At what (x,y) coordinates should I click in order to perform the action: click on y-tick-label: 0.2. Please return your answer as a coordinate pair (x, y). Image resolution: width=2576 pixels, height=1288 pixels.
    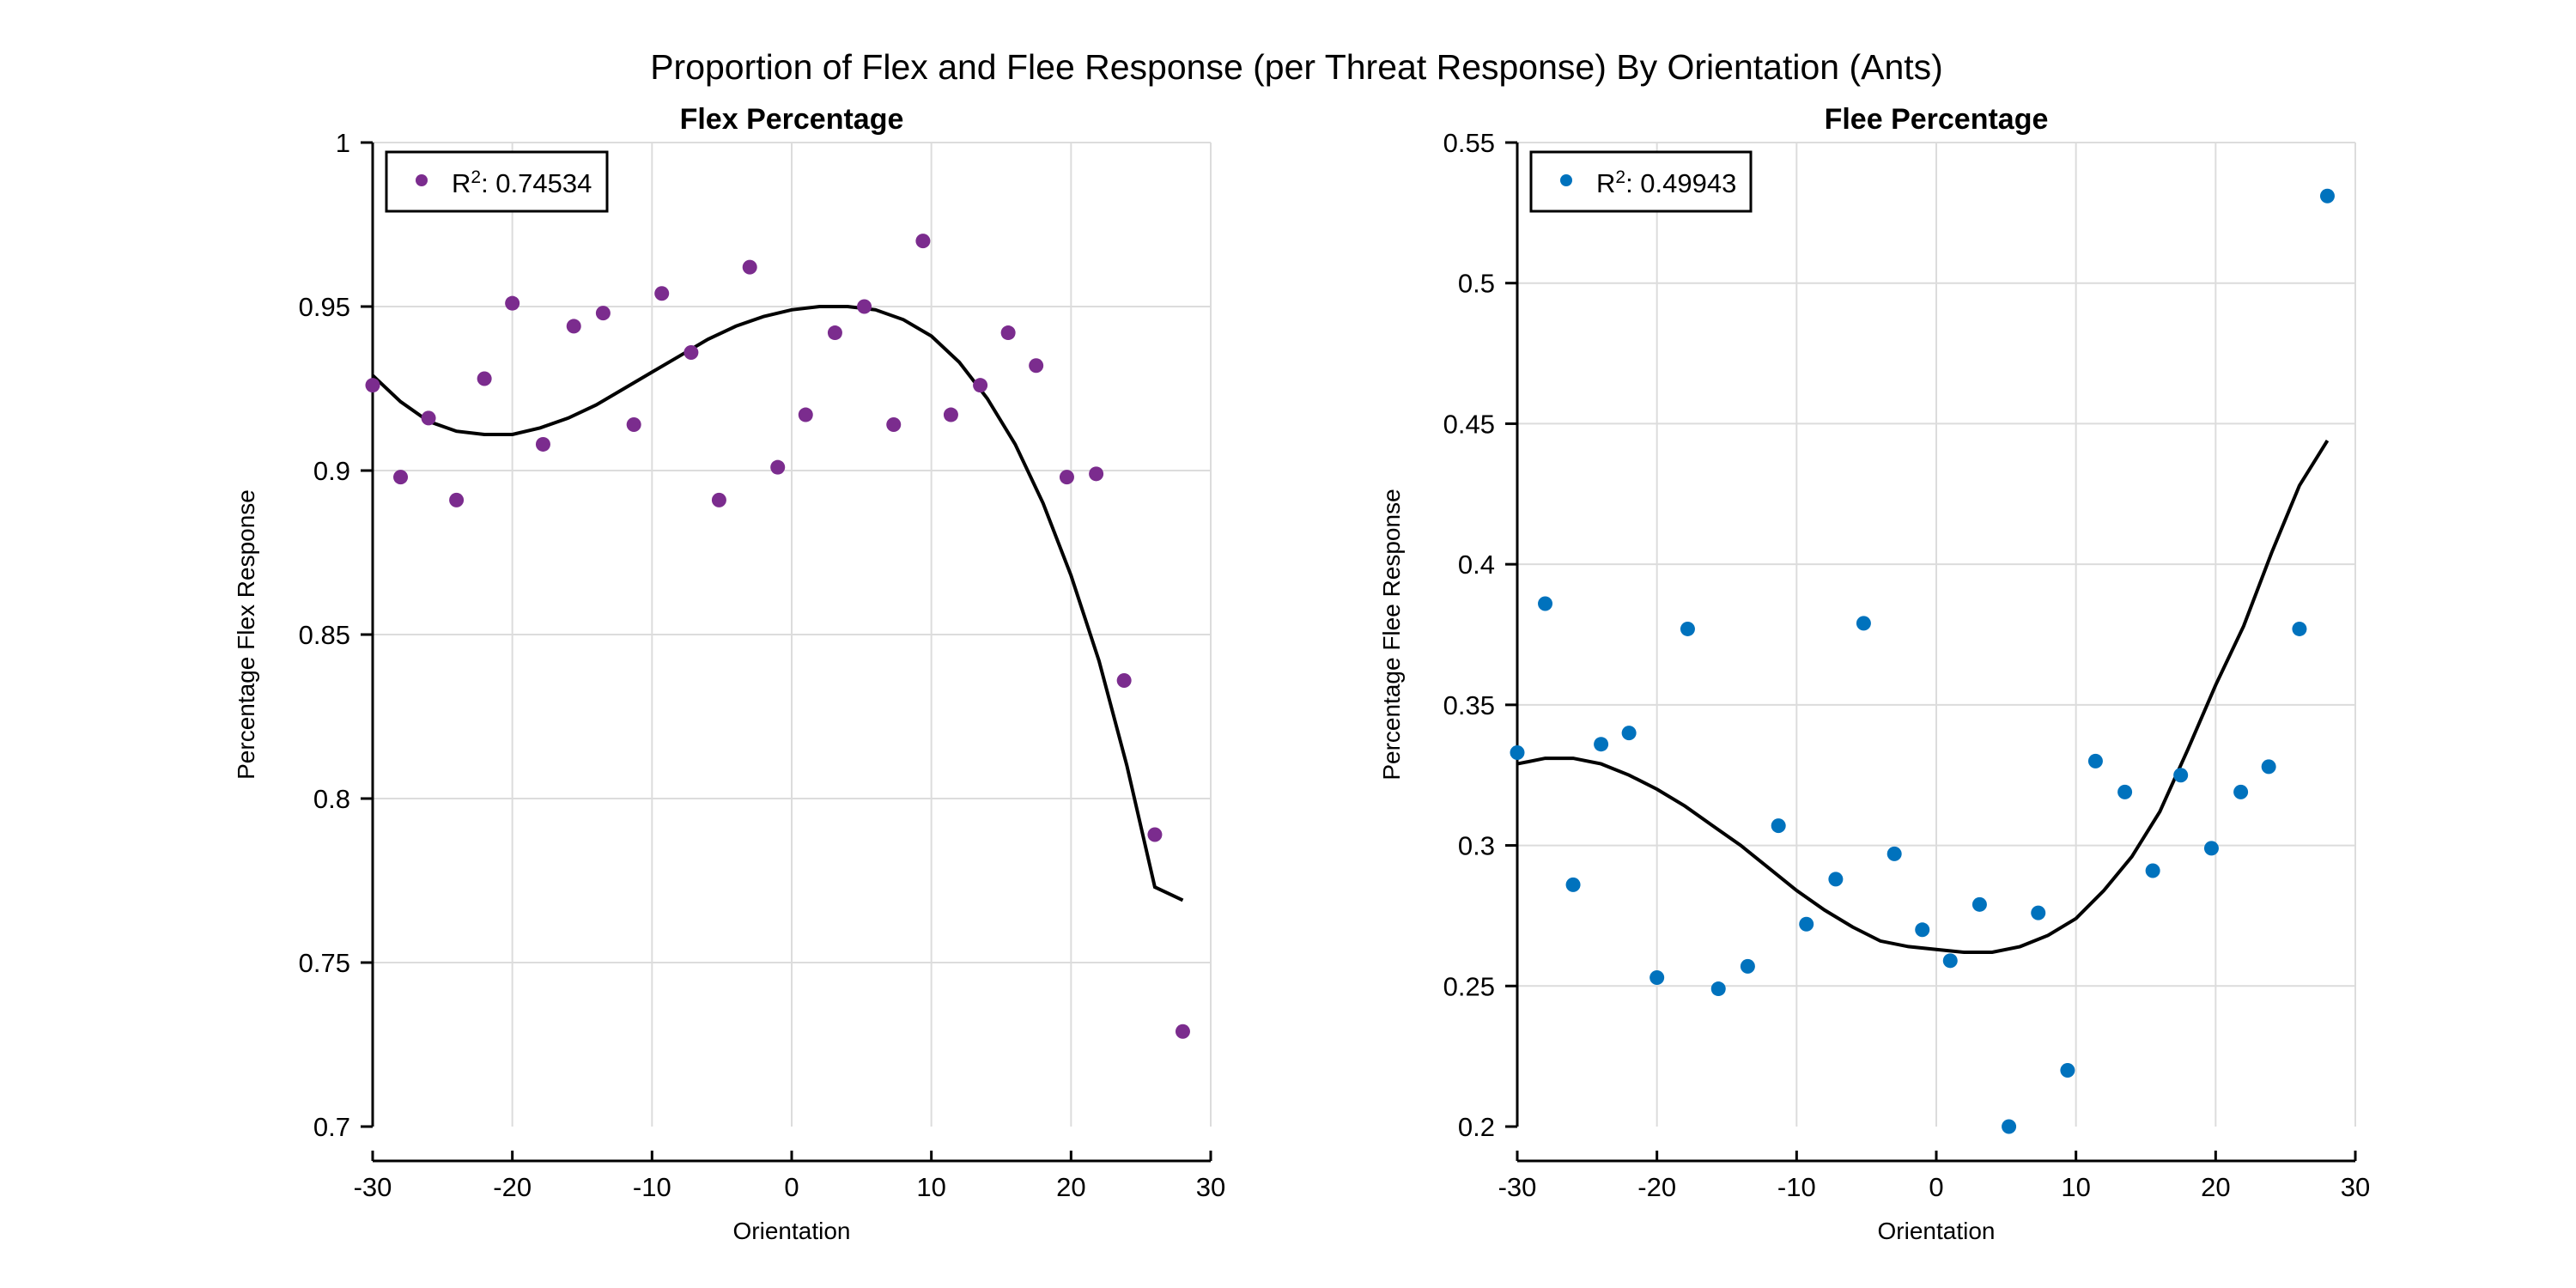
    Looking at the image, I should click on (1477, 1127).